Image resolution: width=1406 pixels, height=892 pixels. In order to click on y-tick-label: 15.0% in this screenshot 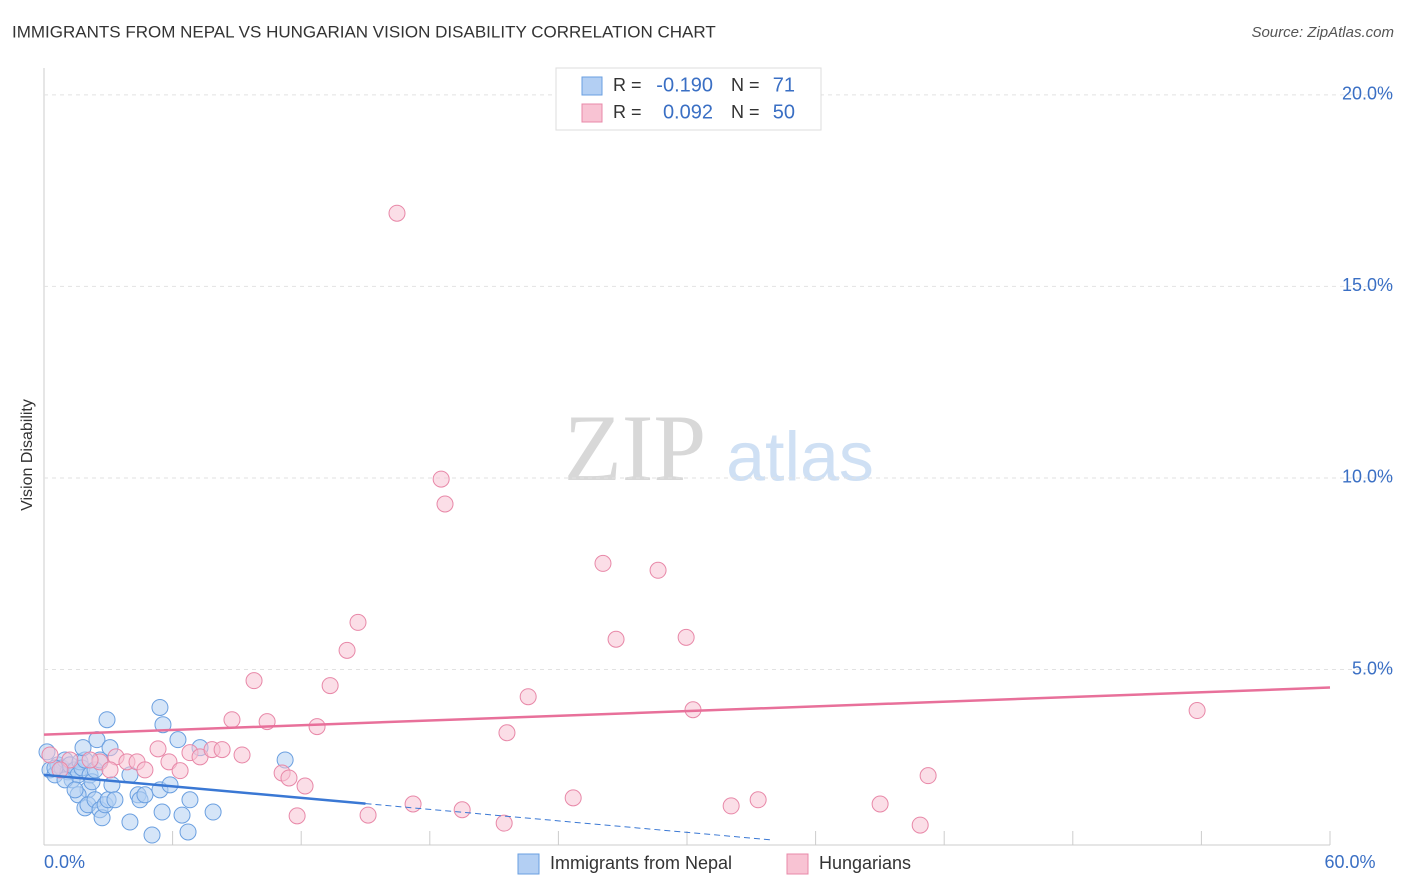, I will do `click(1367, 285)`.